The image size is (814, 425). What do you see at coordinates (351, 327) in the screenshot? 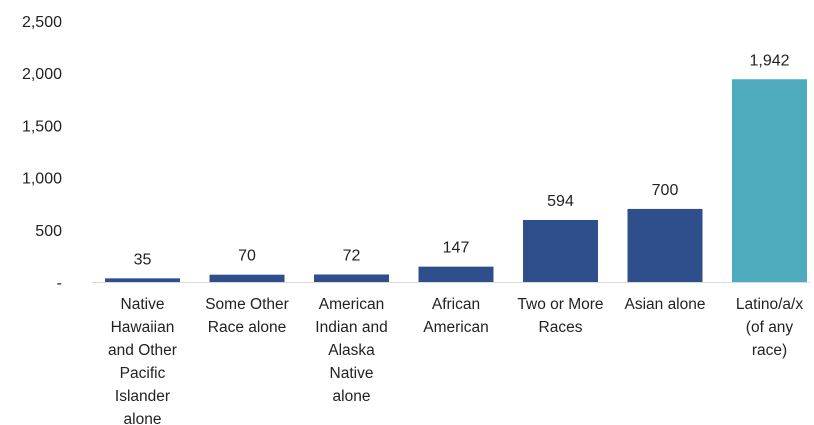
I see `x-tick-label-line: Indian and` at bounding box center [351, 327].